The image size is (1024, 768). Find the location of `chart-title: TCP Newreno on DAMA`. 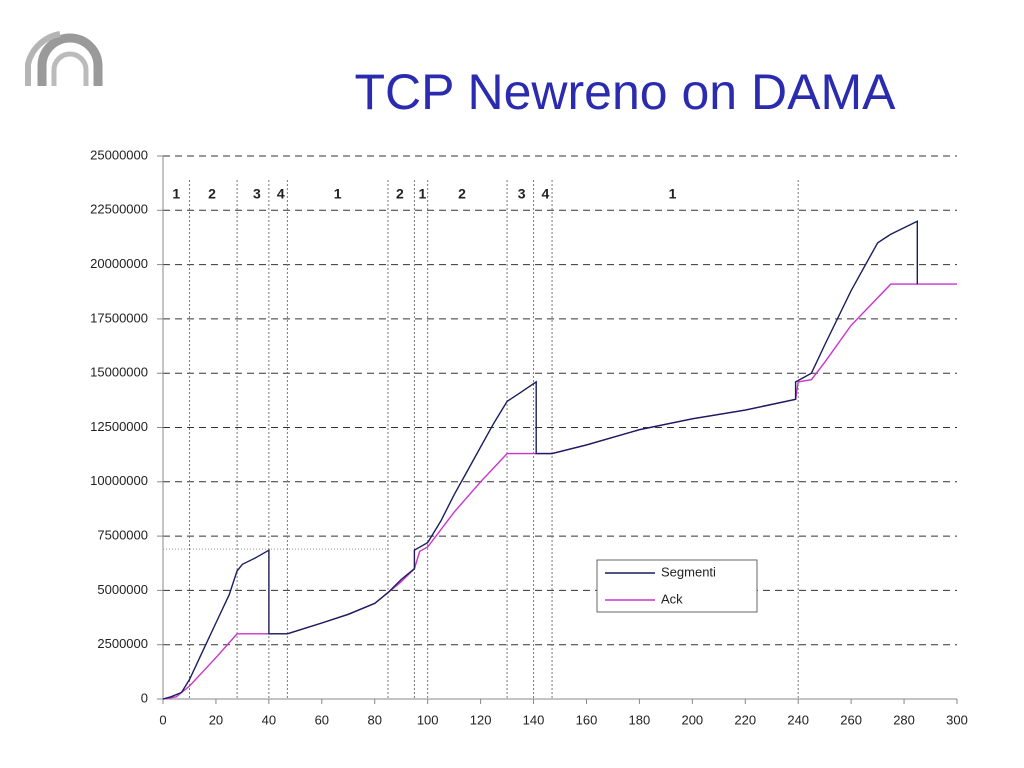

chart-title: TCP Newreno on DAMA is located at coordinates (626, 92).